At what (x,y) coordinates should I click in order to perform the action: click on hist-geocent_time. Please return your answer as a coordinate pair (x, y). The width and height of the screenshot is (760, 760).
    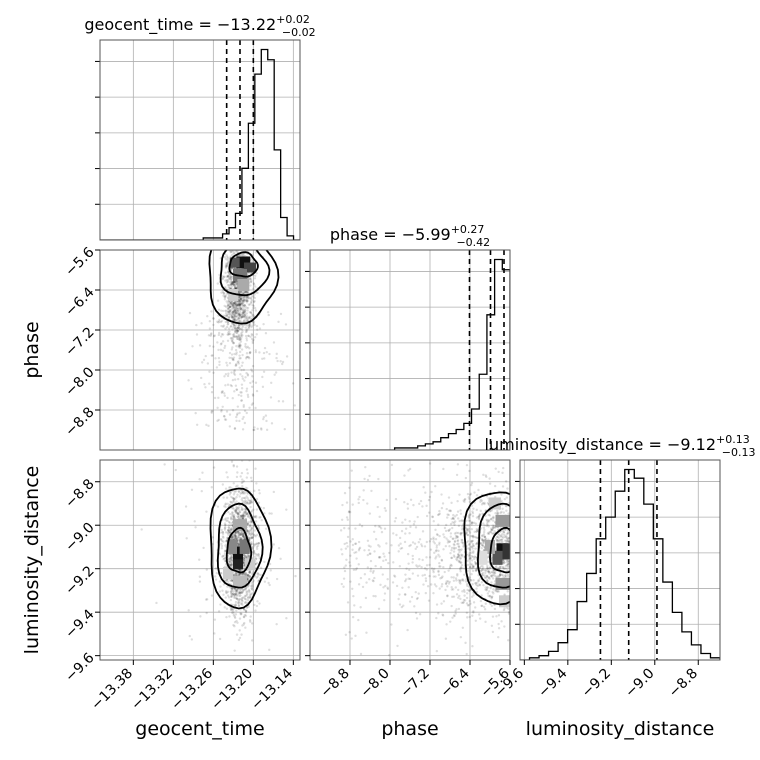
    Looking at the image, I should click on (200, 144).